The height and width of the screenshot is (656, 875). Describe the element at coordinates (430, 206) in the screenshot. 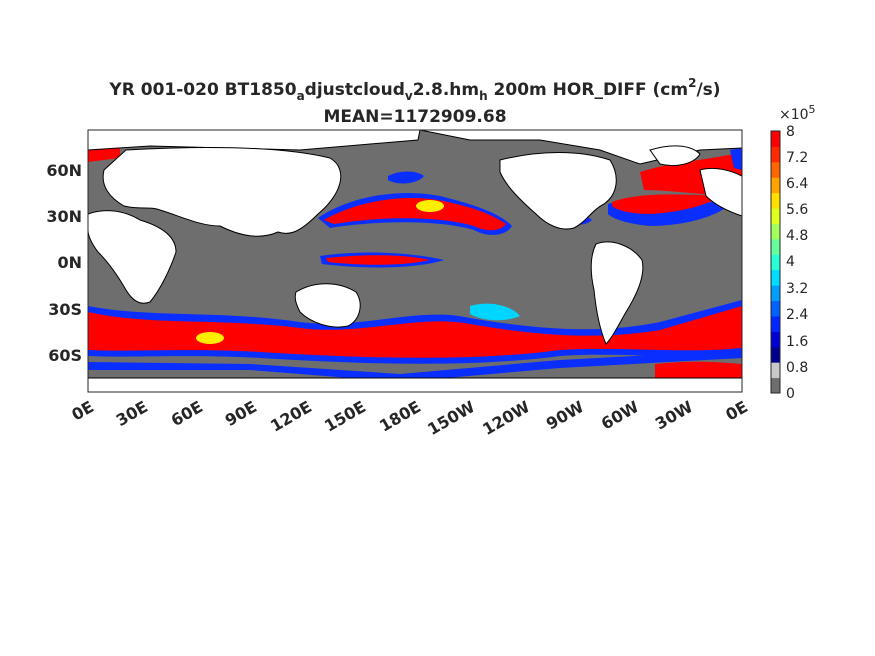

I see `kuroshio-peak` at that location.